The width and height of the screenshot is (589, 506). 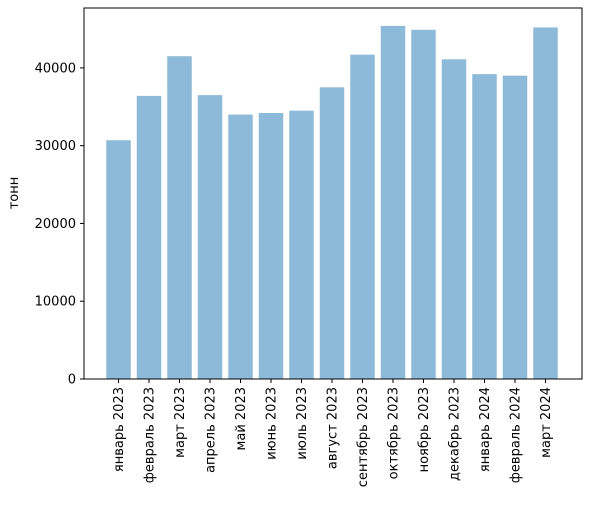 I want to click on x-tick-label: октябрь 2023, so click(x=394, y=433).